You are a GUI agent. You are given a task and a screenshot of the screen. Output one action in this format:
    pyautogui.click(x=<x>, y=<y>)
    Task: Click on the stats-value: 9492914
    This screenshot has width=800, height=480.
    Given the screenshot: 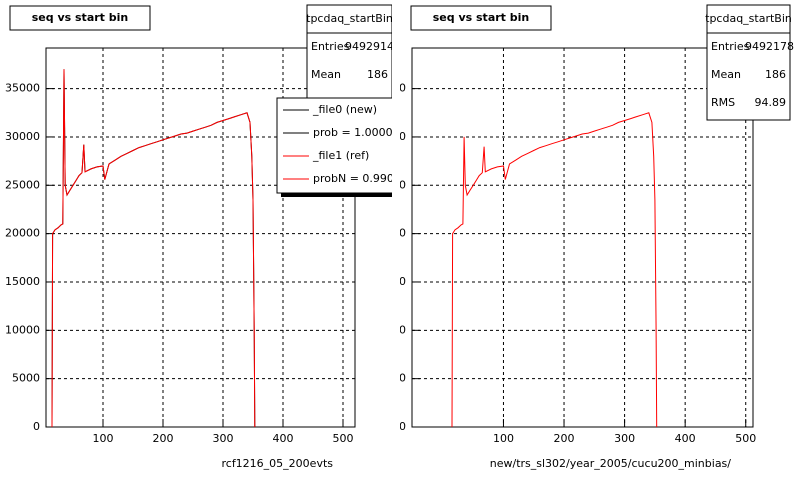 What is the action you would take?
    pyautogui.click(x=369, y=46)
    